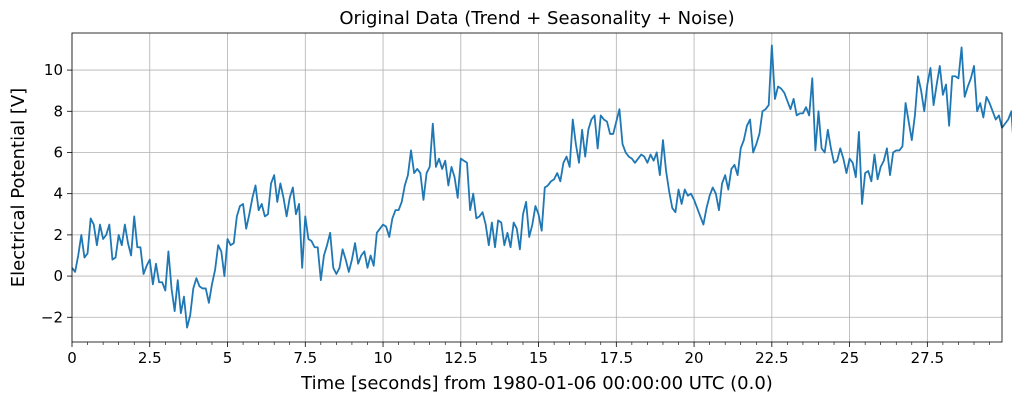 The height and width of the screenshot is (404, 1012). I want to click on y-tick-label: 6, so click(58, 152).